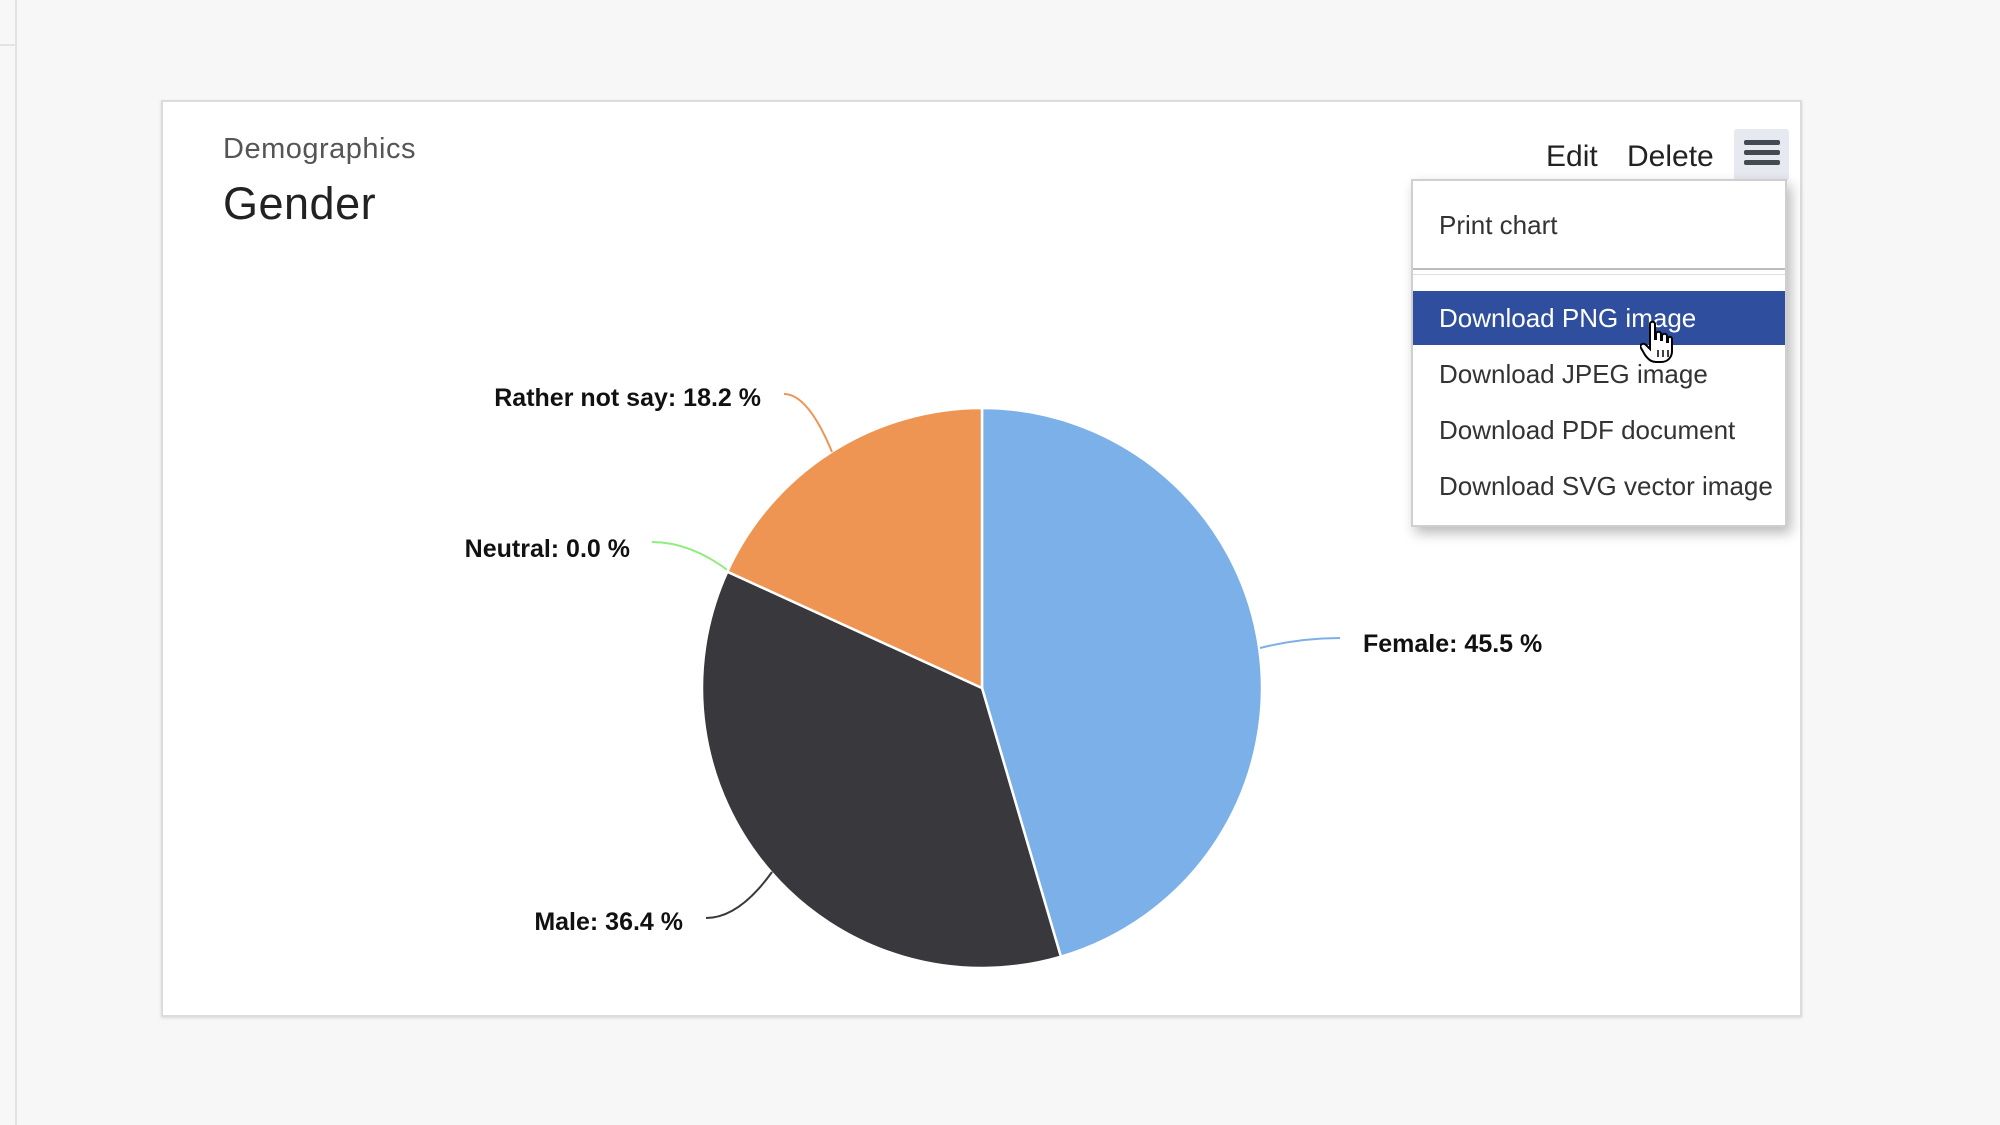 The width and height of the screenshot is (2000, 1125). I want to click on pie-slice-female, so click(1122, 682).